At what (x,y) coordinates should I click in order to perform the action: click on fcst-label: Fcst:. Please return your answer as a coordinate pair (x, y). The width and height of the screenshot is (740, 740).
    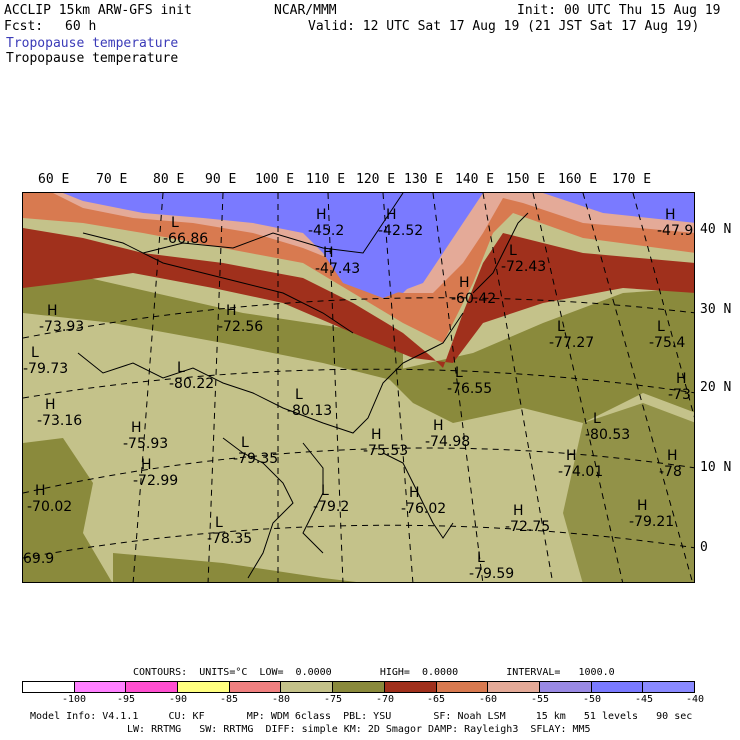
    Looking at the image, I should click on (24, 26).